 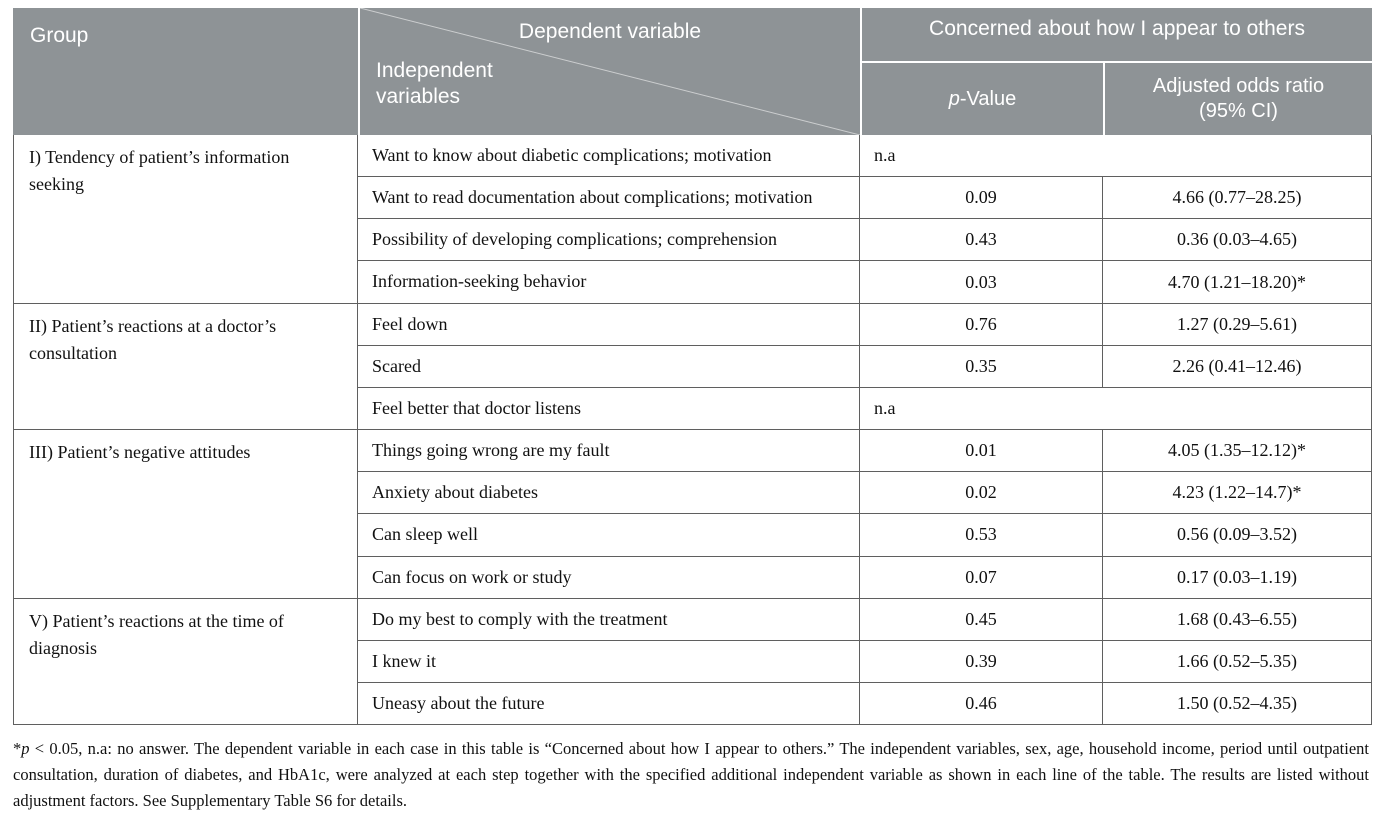 What do you see at coordinates (1238, 493) in the screenshot?
I see `adjusted-odds-ratio-cell: 4.23 (1.22–14.7)*` at bounding box center [1238, 493].